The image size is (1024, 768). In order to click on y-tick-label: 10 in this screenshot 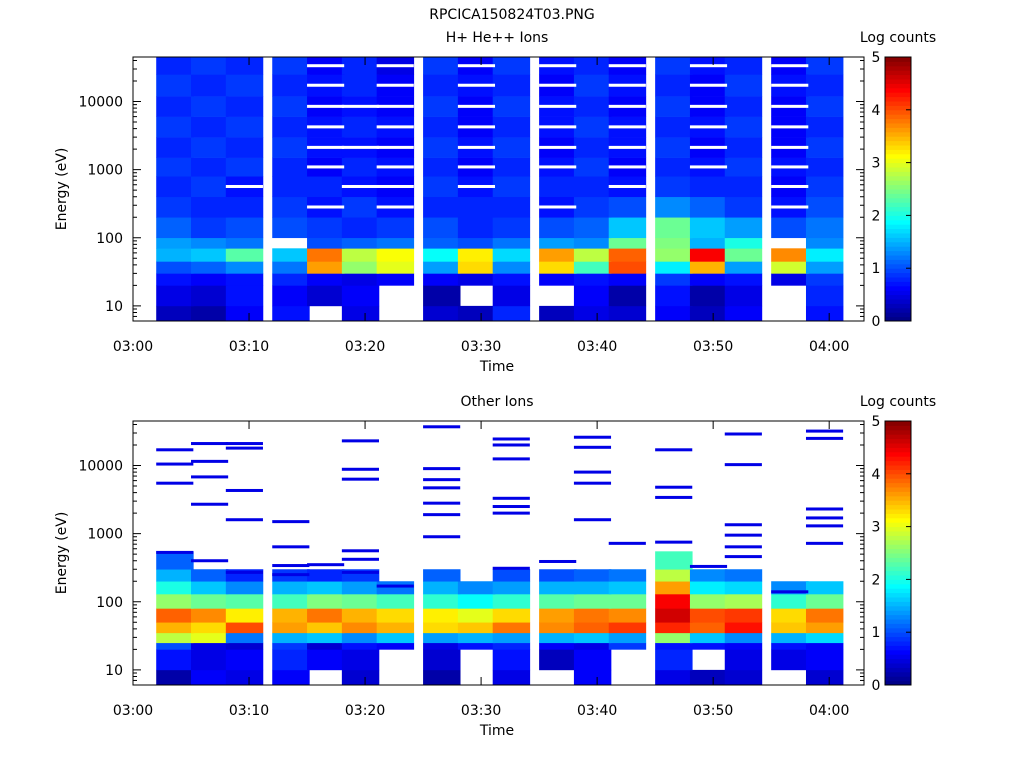, I will do `click(114, 671)`.